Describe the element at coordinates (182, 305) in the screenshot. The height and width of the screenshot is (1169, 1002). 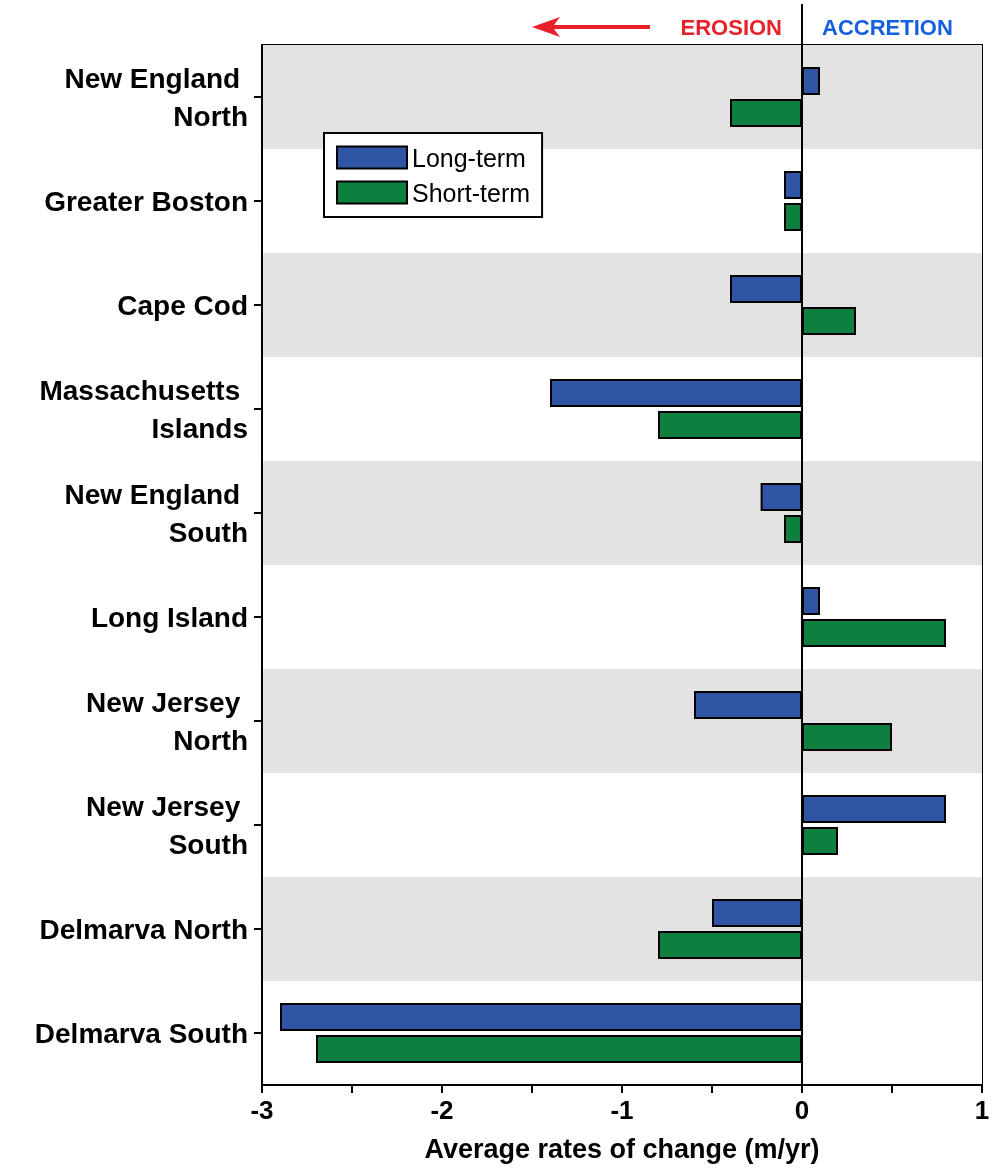
I see `y-tick-label: Cape Cod` at that location.